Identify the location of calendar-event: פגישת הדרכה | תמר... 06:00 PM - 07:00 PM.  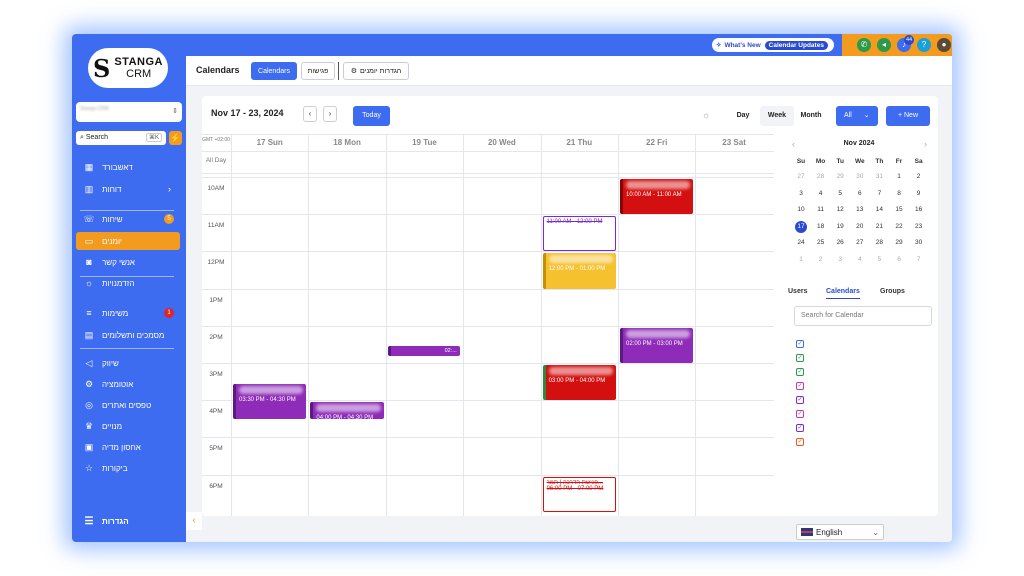
(579, 494).